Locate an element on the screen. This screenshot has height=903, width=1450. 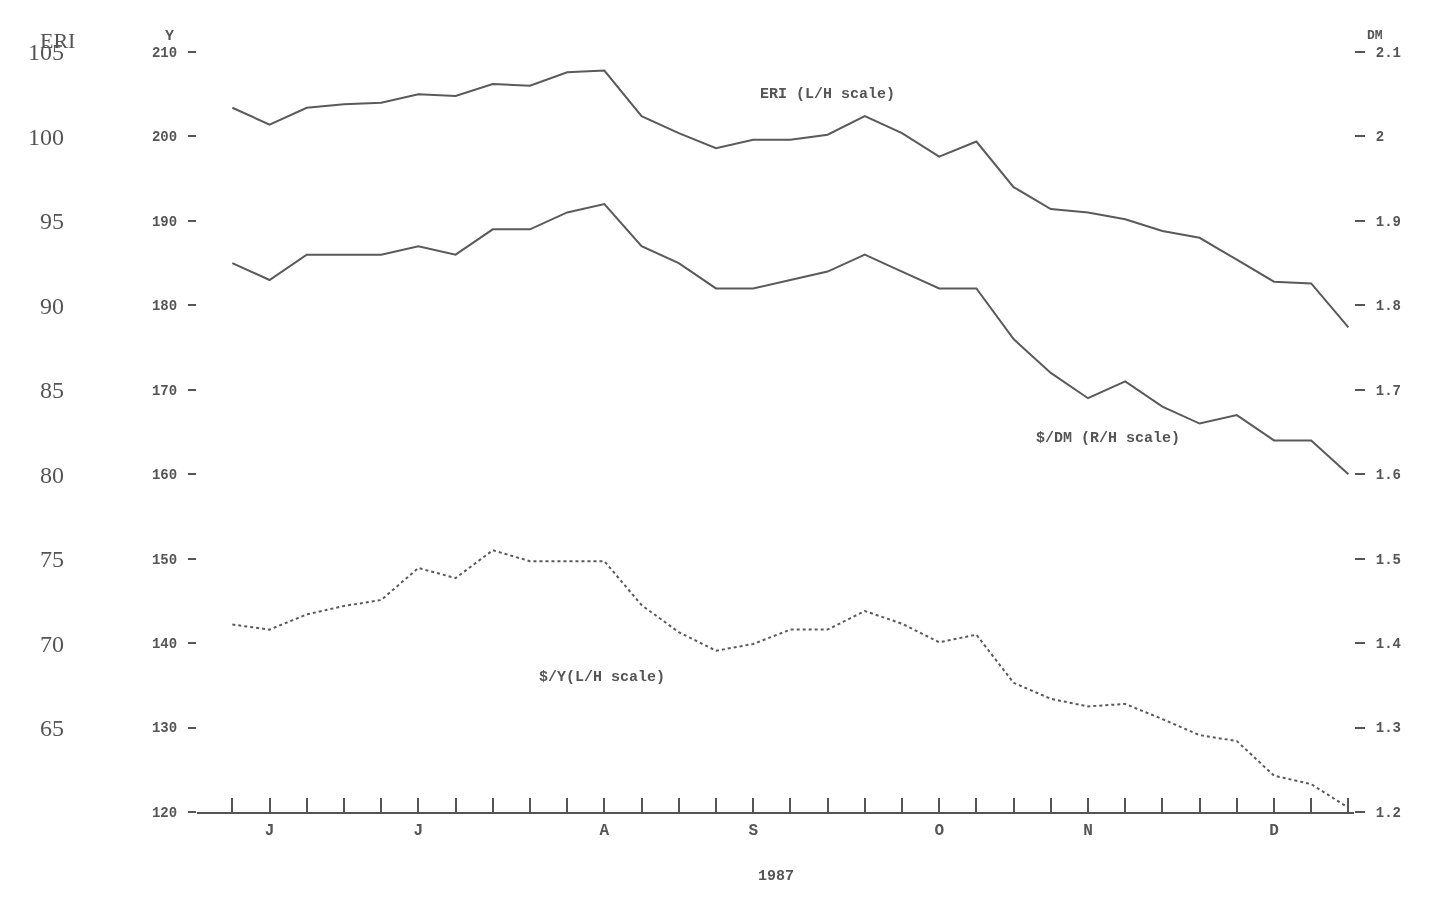
y3-tick-label: 90 is located at coordinates (52, 305).